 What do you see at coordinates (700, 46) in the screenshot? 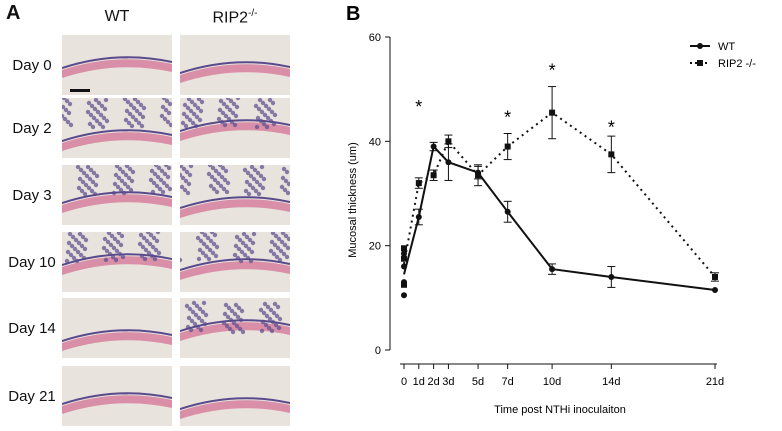
I see `legend-wt-marker` at bounding box center [700, 46].